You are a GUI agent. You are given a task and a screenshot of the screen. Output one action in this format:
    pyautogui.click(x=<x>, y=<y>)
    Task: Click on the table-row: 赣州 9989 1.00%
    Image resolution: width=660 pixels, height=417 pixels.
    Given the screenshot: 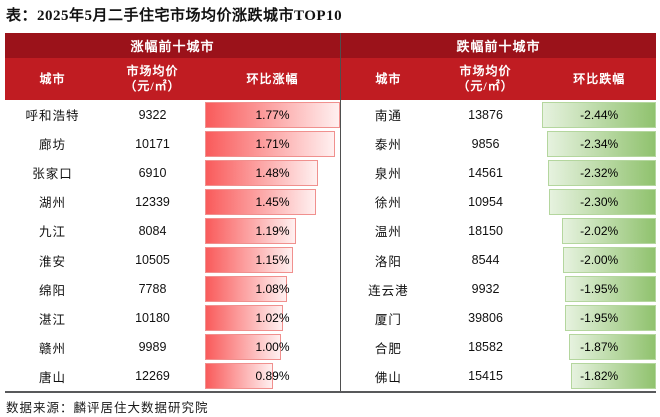 What is the action you would take?
    pyautogui.click(x=172, y=347)
    